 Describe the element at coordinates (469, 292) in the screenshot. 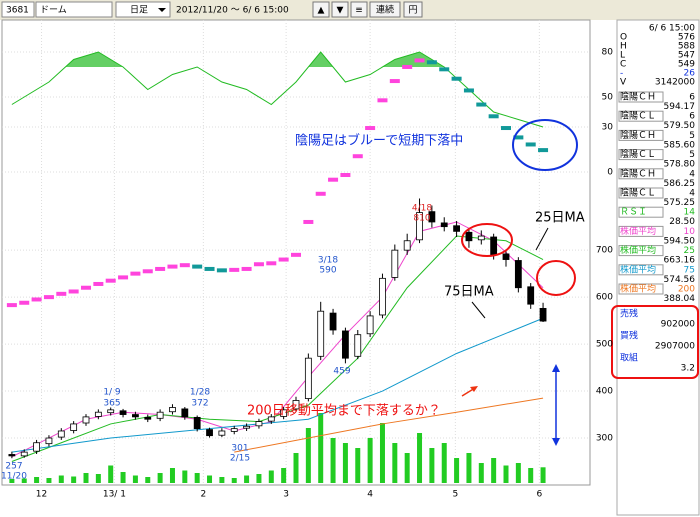

I see `ma-label: 75日MA` at that location.